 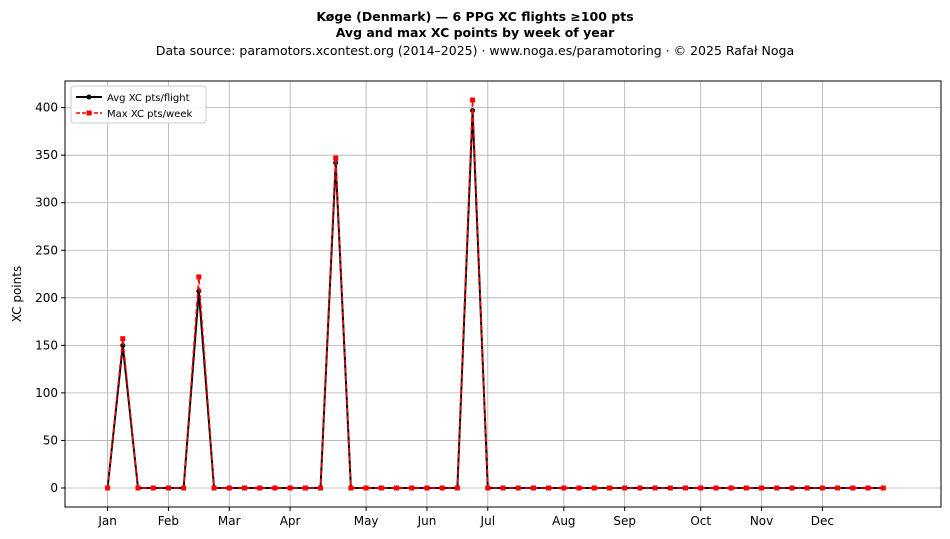 I want to click on legend-marker-max, so click(x=89, y=113).